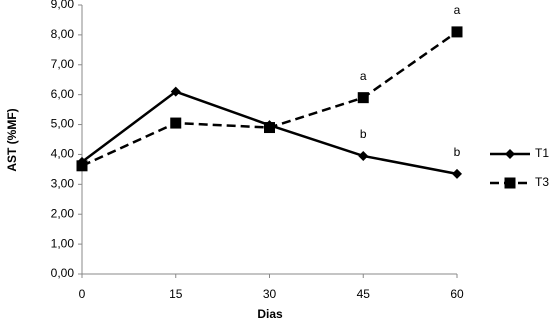 The width and height of the screenshot is (555, 327). What do you see at coordinates (12, 139) in the screenshot?
I see `y-axis-label: AST (%MF)` at bounding box center [12, 139].